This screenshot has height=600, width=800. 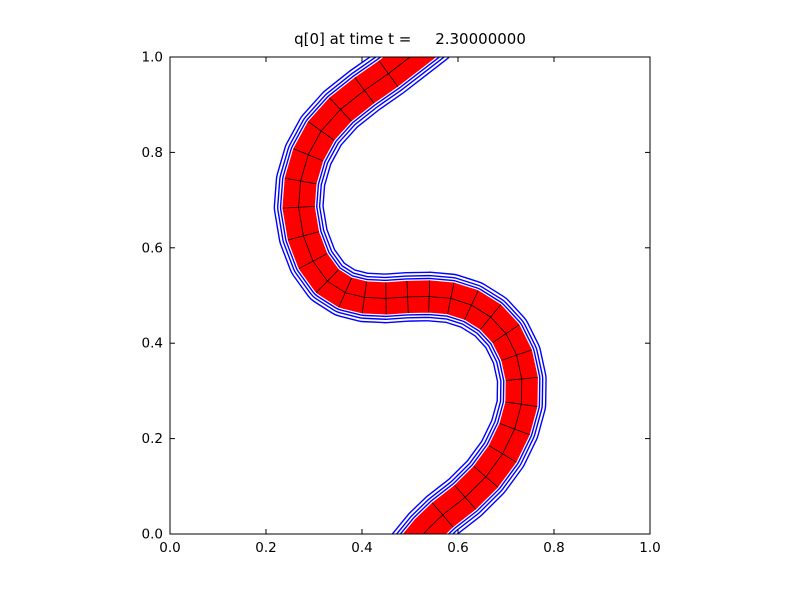 What do you see at coordinates (152, 58) in the screenshot?
I see `y-tick-label: 1.0` at bounding box center [152, 58].